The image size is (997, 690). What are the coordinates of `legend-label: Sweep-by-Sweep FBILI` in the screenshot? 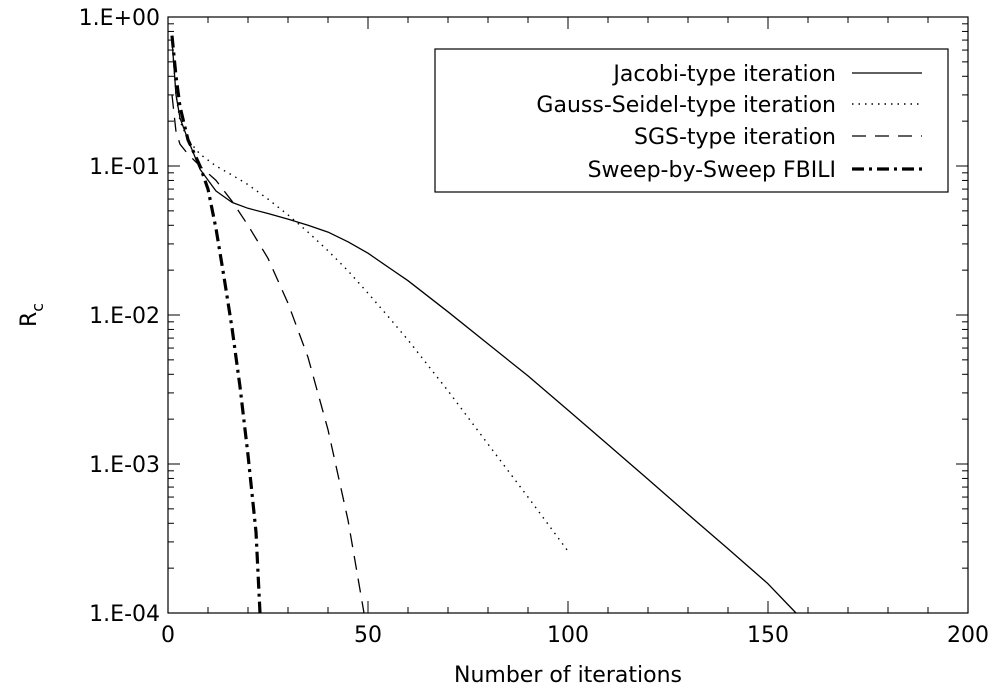 It's located at (712, 170).